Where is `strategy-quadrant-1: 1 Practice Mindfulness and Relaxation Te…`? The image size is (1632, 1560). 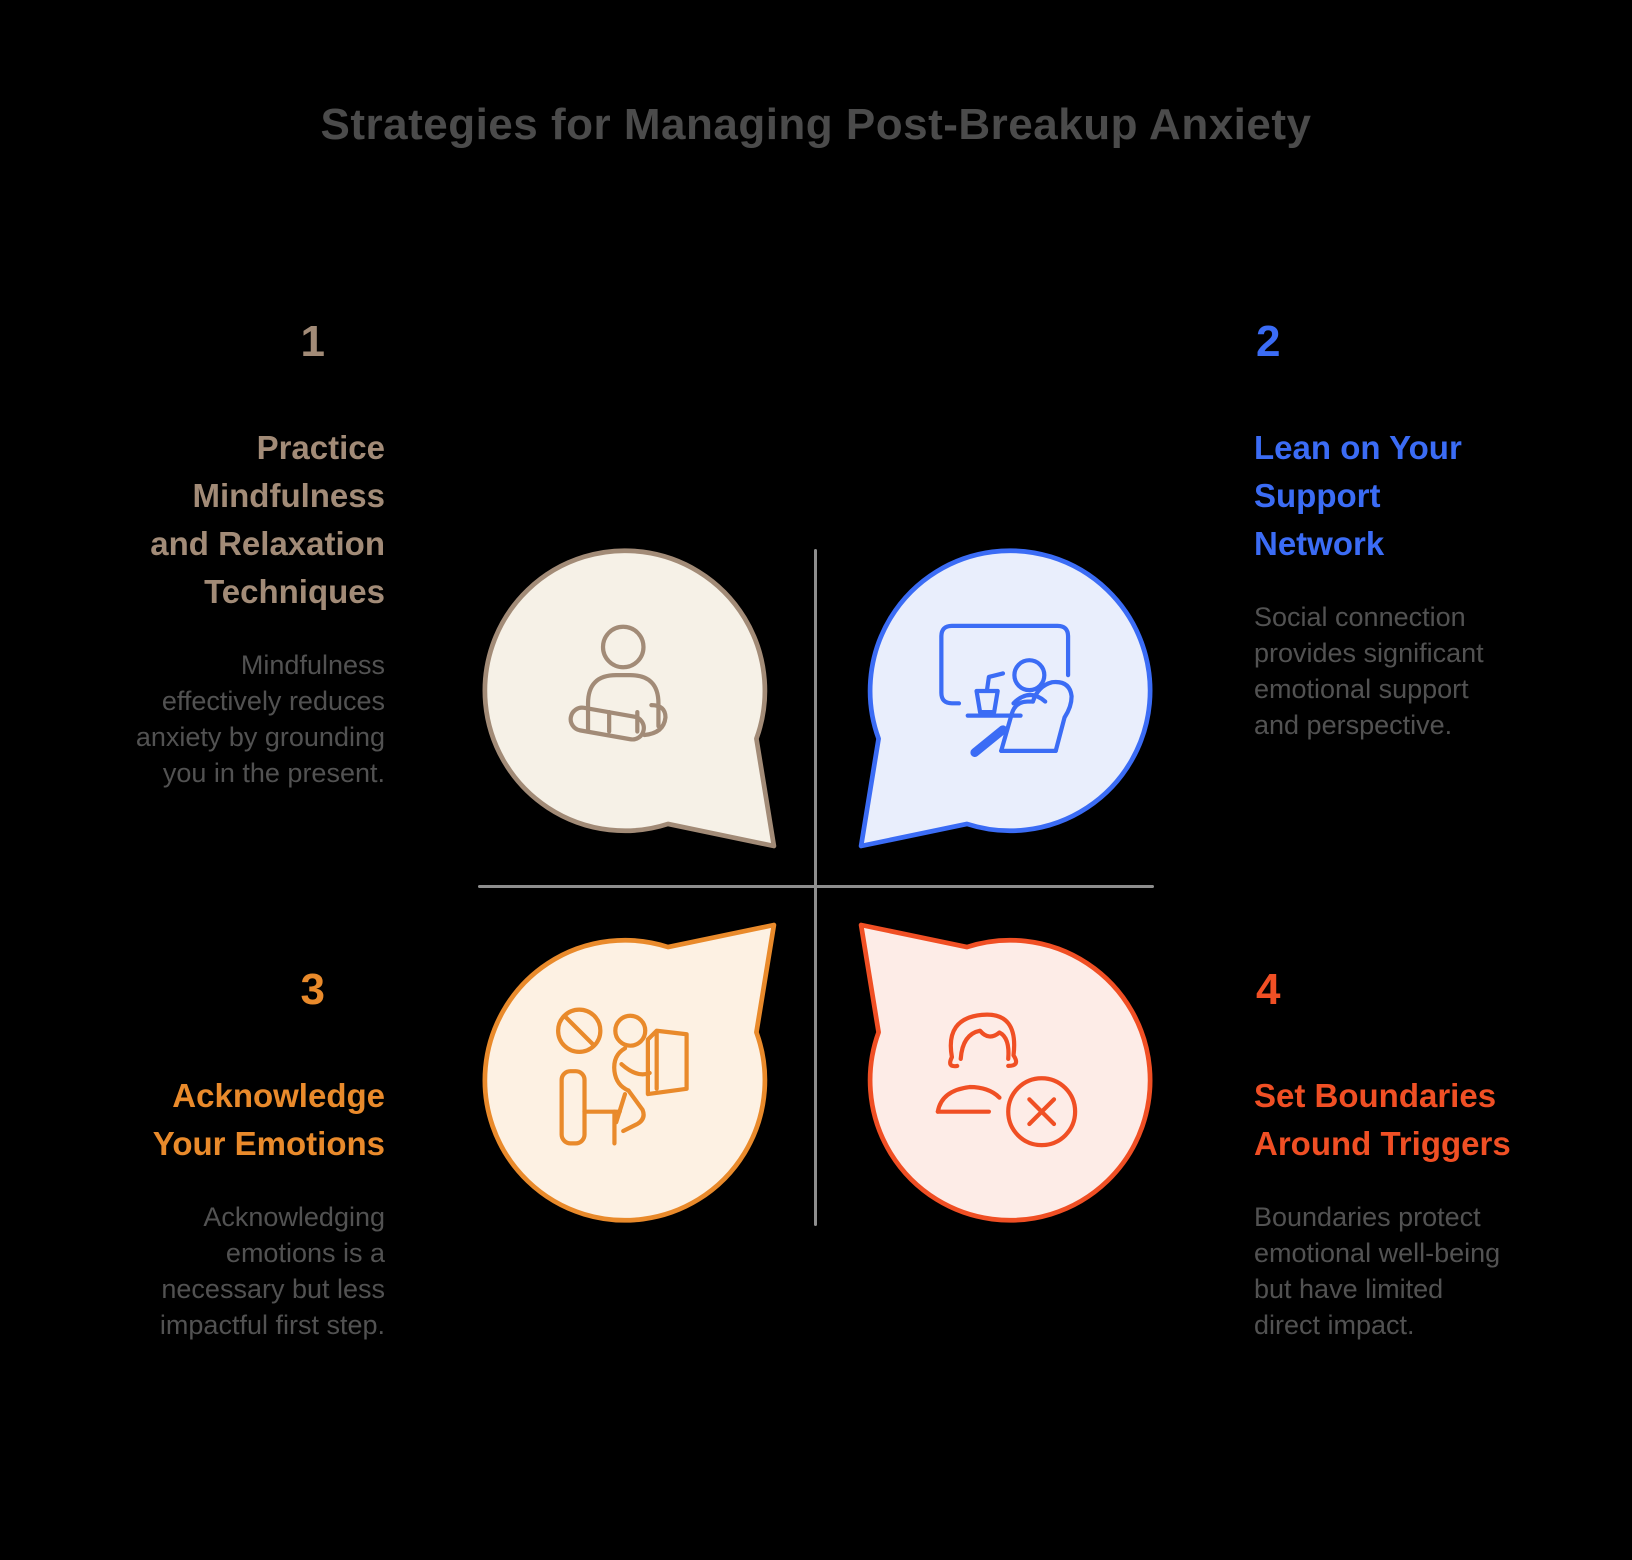 strategy-quadrant-1: 1 Practice Mindfulness and Relaxation Te… is located at coordinates (217, 554).